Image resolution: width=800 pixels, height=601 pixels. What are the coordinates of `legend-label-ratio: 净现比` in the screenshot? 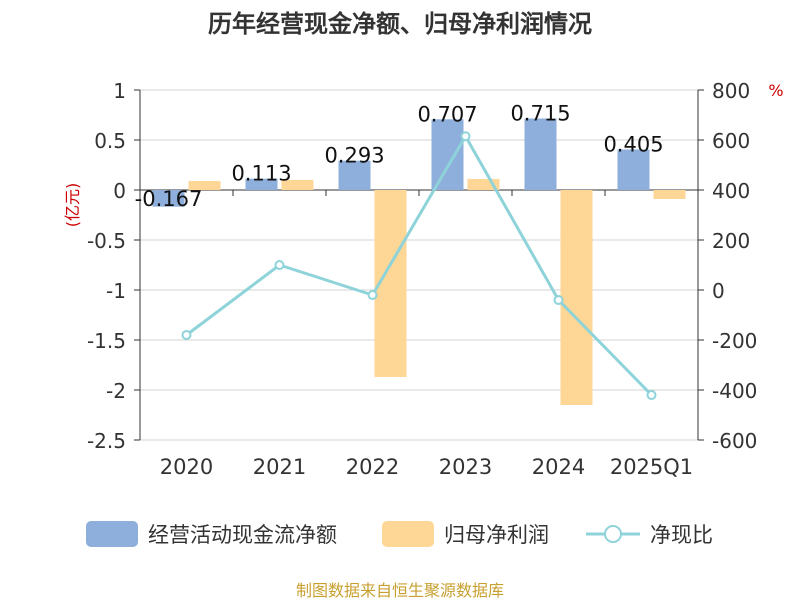 It's located at (681, 535).